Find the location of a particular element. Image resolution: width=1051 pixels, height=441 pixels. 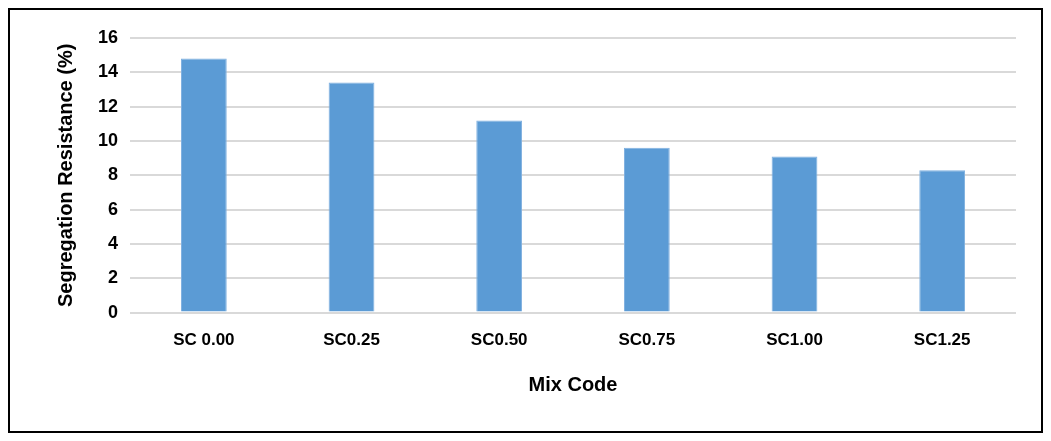

x-tick-label: SC 0.00 is located at coordinates (204, 340).